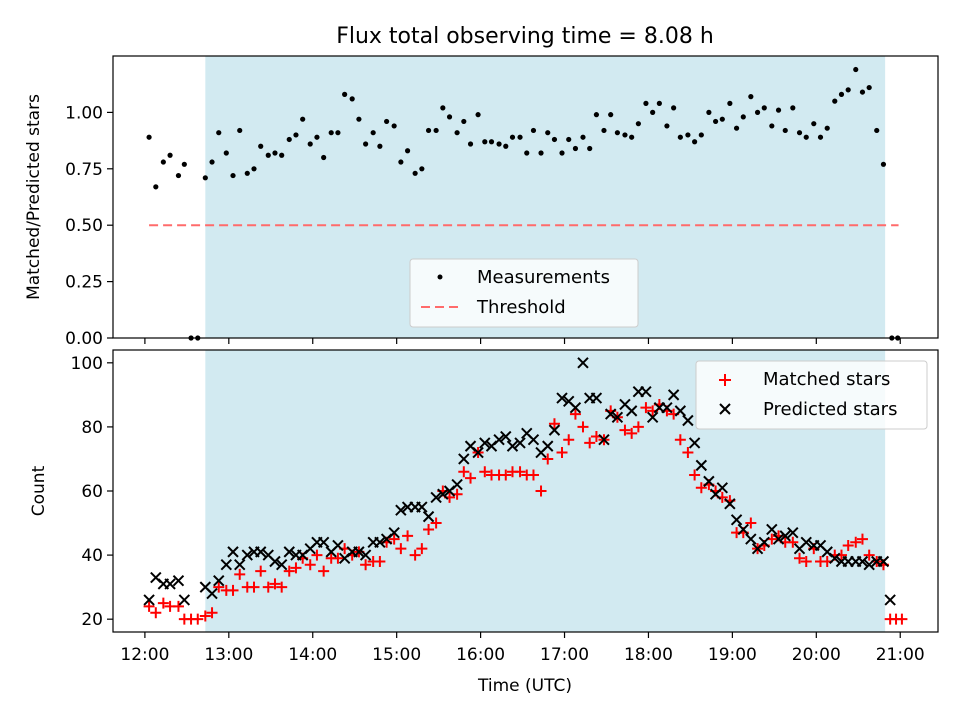 This screenshot has width=960, height=720. What do you see at coordinates (522, 341) in the screenshot?
I see `top-x-ticks` at bounding box center [522, 341].